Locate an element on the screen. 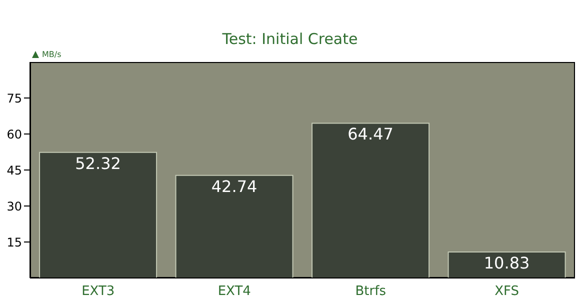 This screenshot has width=580, height=300. data-label: 10.83 is located at coordinates (507, 262).